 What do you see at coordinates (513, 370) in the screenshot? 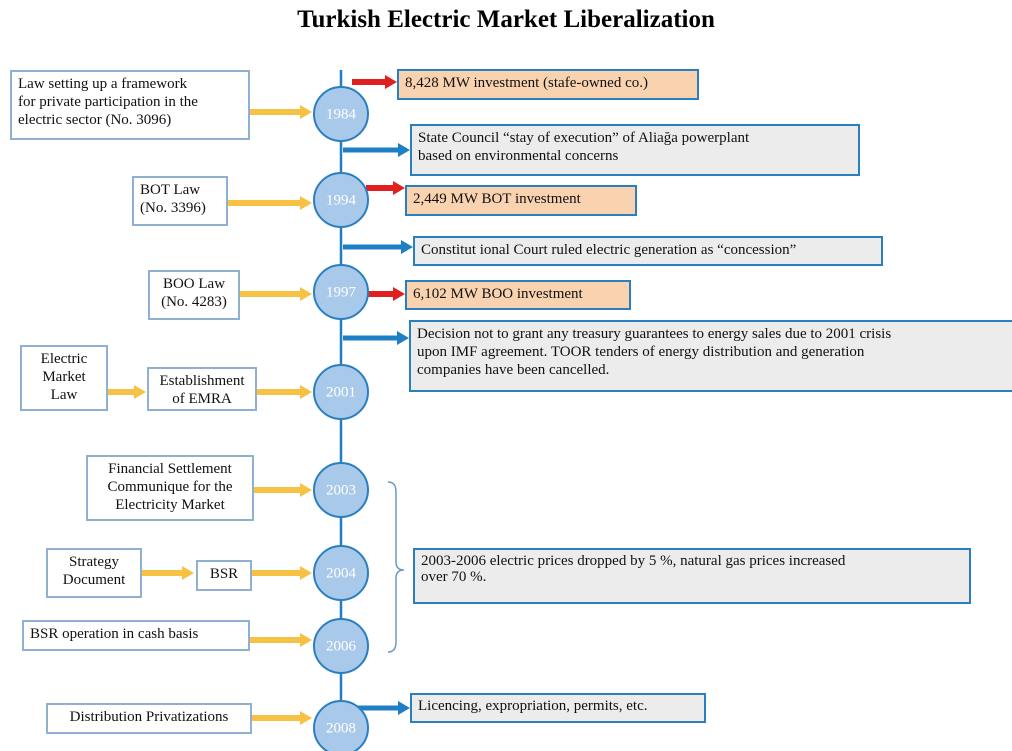
I see `text-line: companies have been cancelled.` at bounding box center [513, 370].